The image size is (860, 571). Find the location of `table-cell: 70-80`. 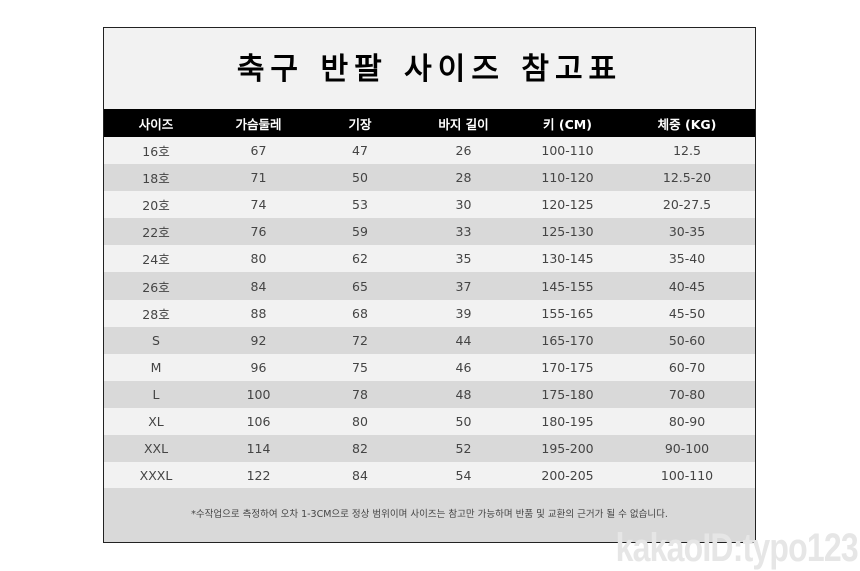

table-cell: 70-80 is located at coordinates (687, 394).